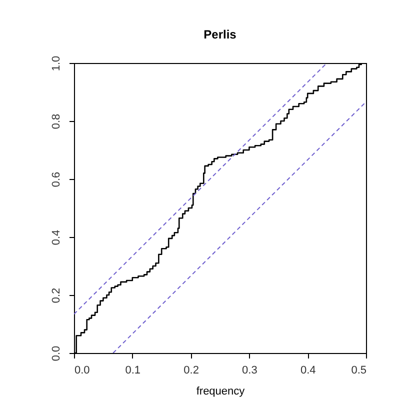 The image size is (402, 409). What do you see at coordinates (221, 392) in the screenshot?
I see `x-axis-title: frequency` at bounding box center [221, 392].